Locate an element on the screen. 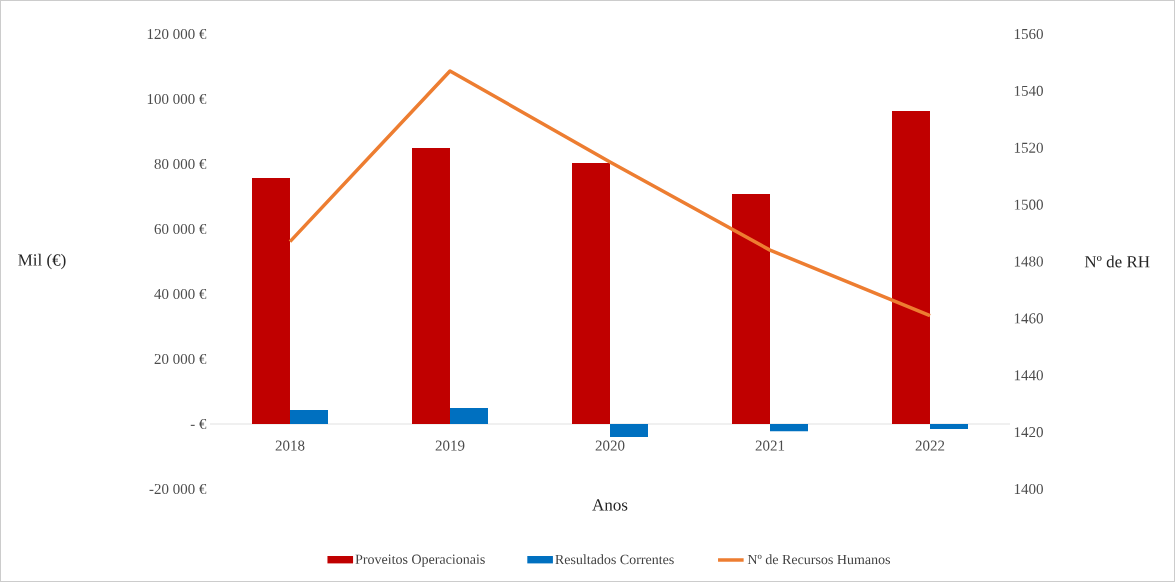 The image size is (1175, 582). y2-tick-label: 1560 is located at coordinates (1028, 34).